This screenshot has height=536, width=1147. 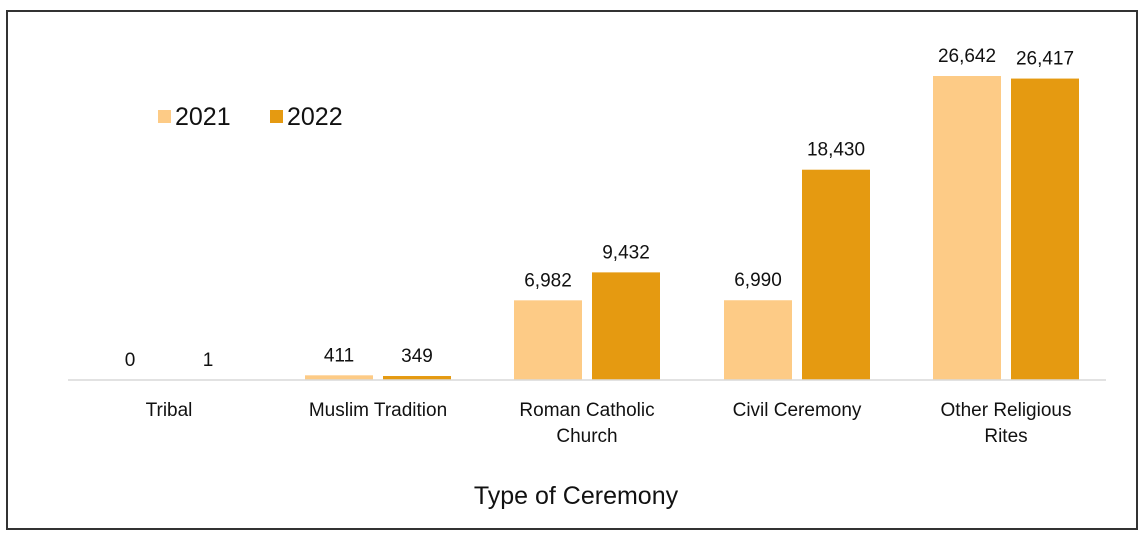 I want to click on data-label-2022-2: 9,432, so click(x=626, y=252).